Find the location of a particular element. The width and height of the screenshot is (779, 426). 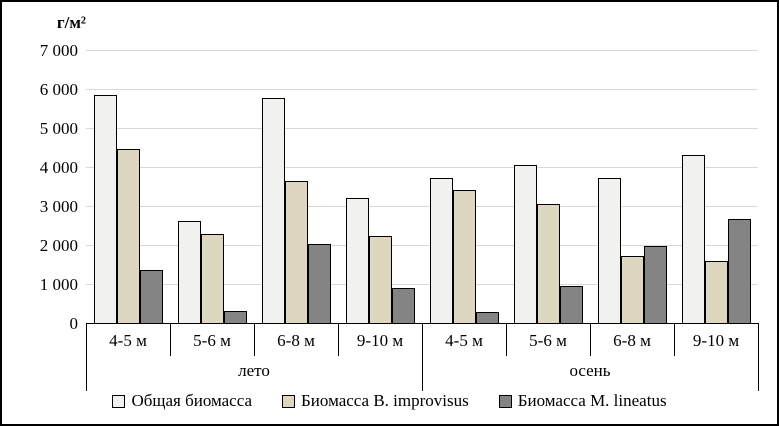

y-tick-label: 5 000 is located at coordinates (58, 128).